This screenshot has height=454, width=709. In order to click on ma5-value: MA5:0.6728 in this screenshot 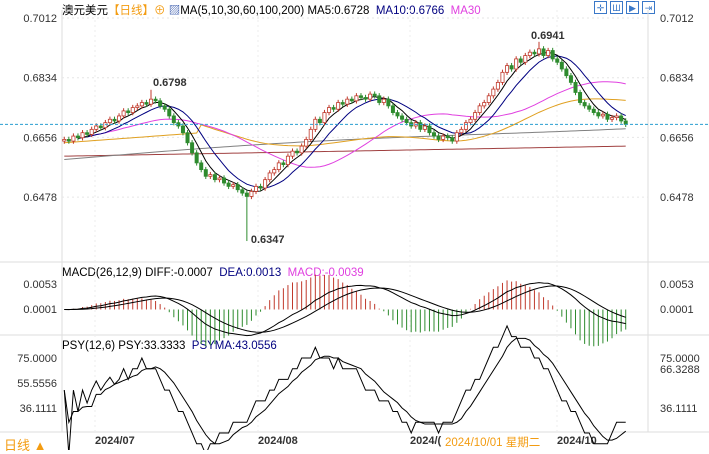, I will do `click(338, 11)`.